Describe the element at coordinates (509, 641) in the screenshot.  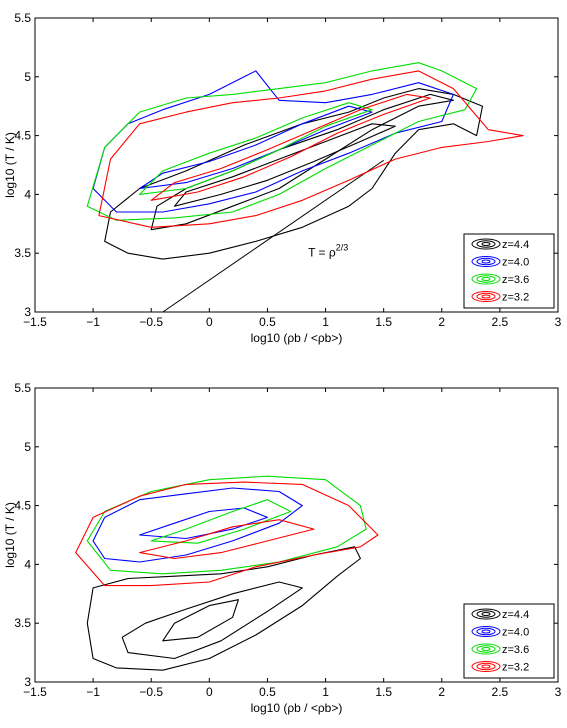
I see `legend-bottom: z=4.4 z=4.0 z=3.6 z=3.2` at that location.